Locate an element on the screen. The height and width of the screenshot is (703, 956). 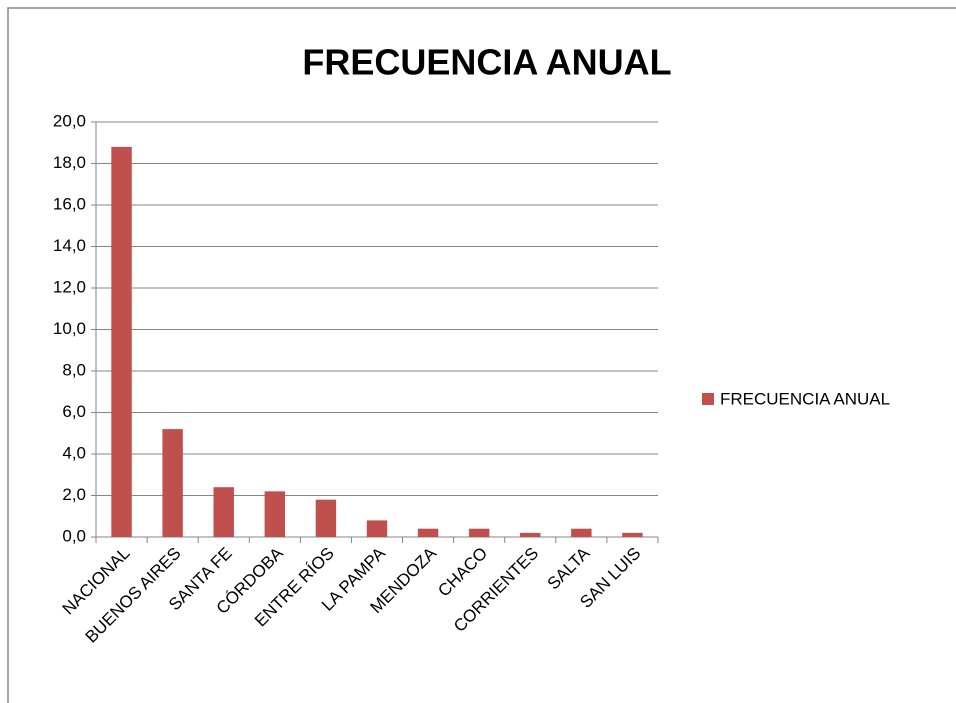
y-tick-label: 18,0 is located at coordinates (69, 162).